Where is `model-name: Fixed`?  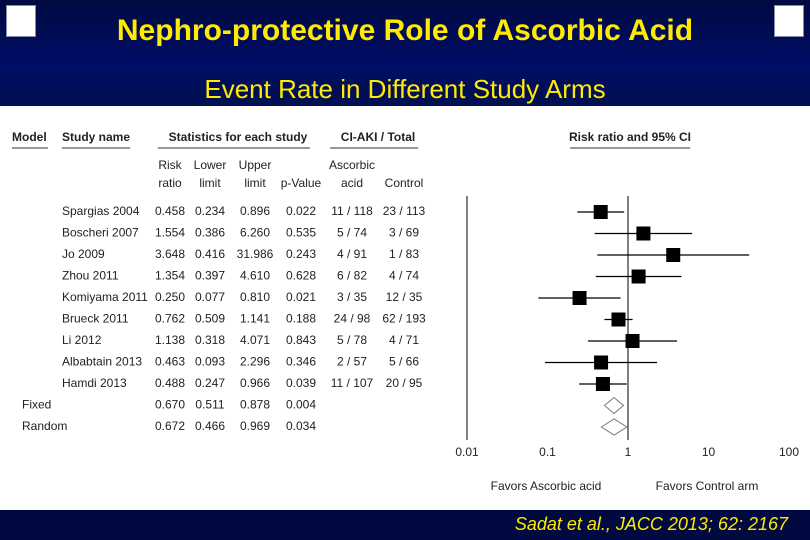 model-name: Fixed is located at coordinates (36, 405).